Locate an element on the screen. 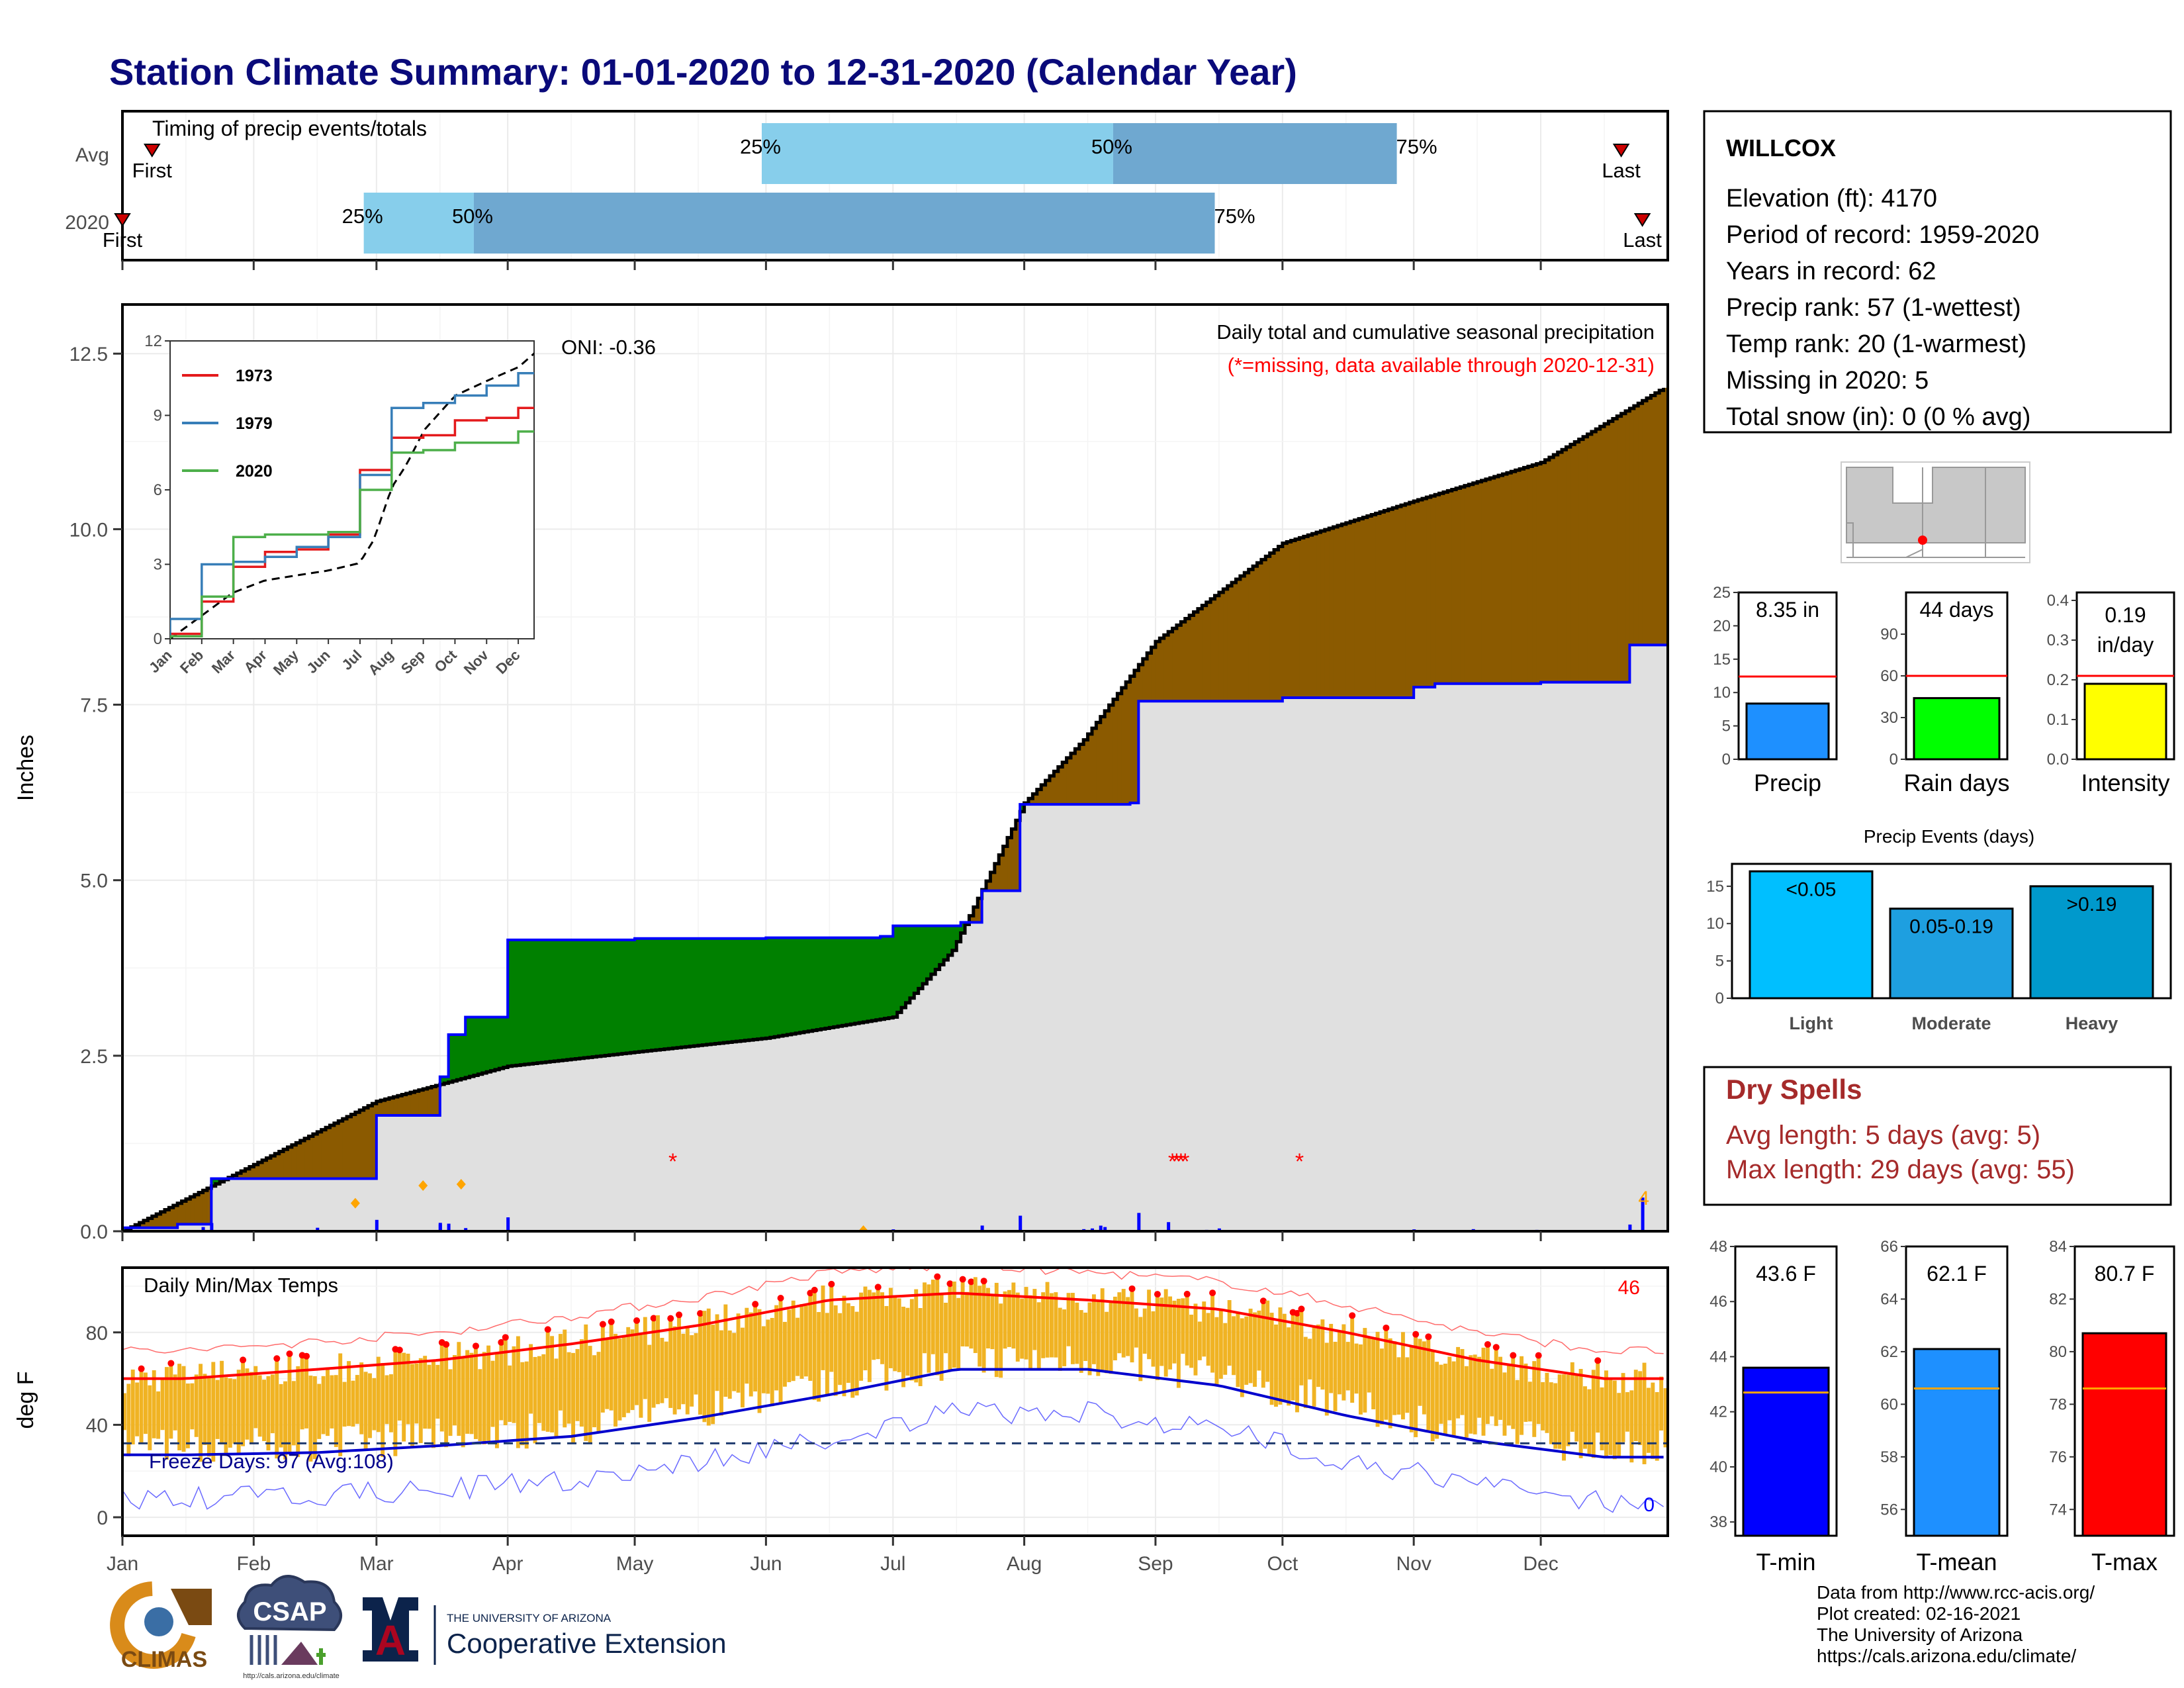 This screenshot has height=1688, width=2184. timing-row-2020: 2020 is located at coordinates (87, 223).